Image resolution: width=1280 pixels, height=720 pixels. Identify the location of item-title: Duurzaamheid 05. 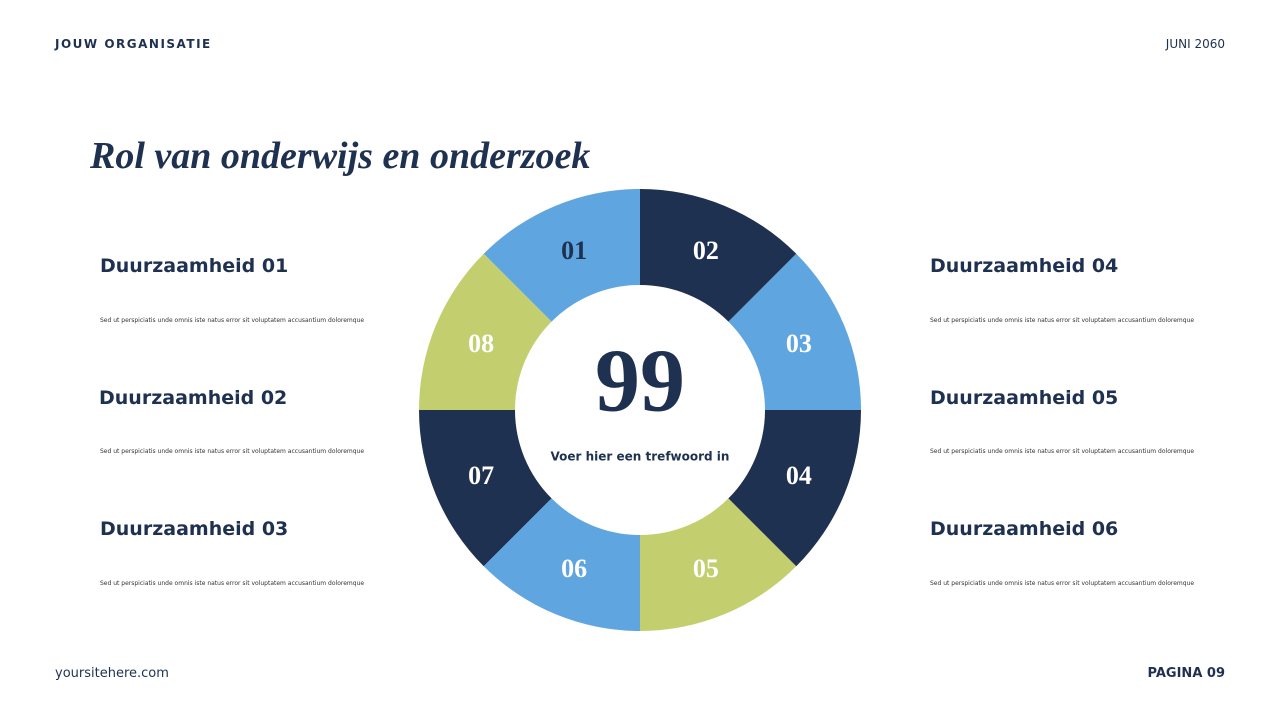
(1024, 398).